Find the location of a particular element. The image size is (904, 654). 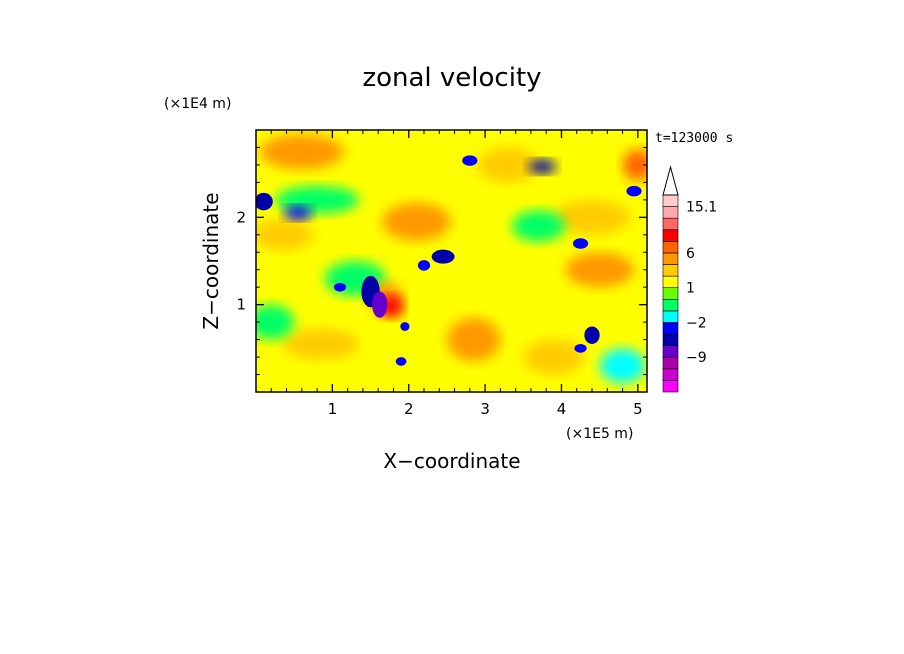

x-unit-label: (×1E5 m) is located at coordinates (599, 434).